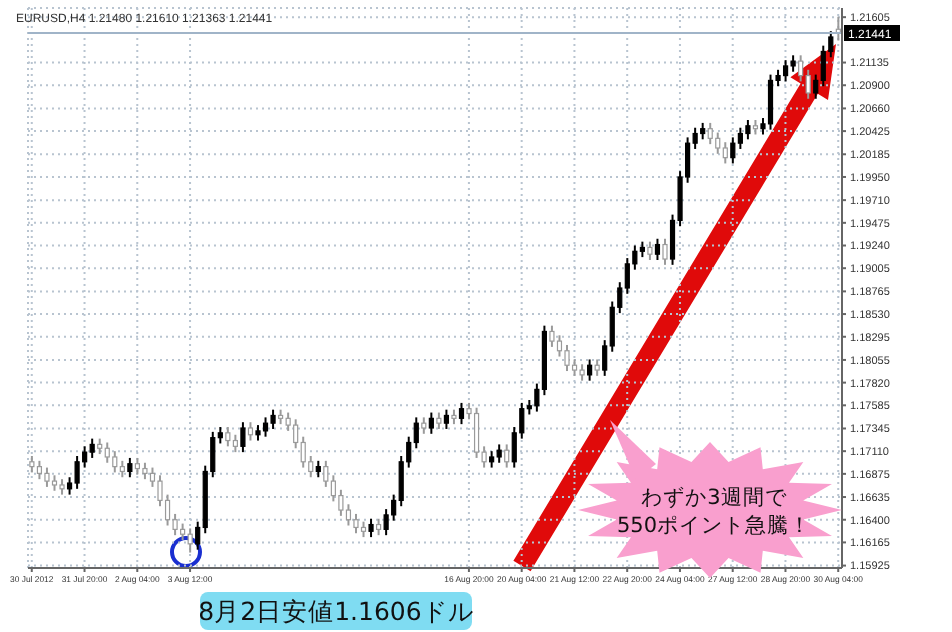 This screenshot has height=632, width=952. I want to click on annotation: わずか3週間で 550ポイント急騰！, so click(714, 511).